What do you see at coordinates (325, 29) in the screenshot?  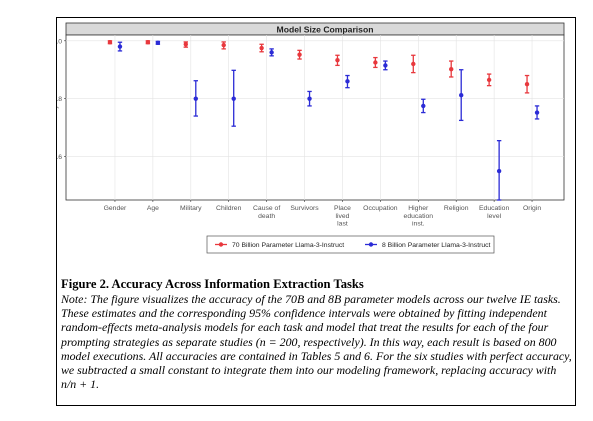 I see `chart-title: Model Size Comparison` at bounding box center [325, 29].